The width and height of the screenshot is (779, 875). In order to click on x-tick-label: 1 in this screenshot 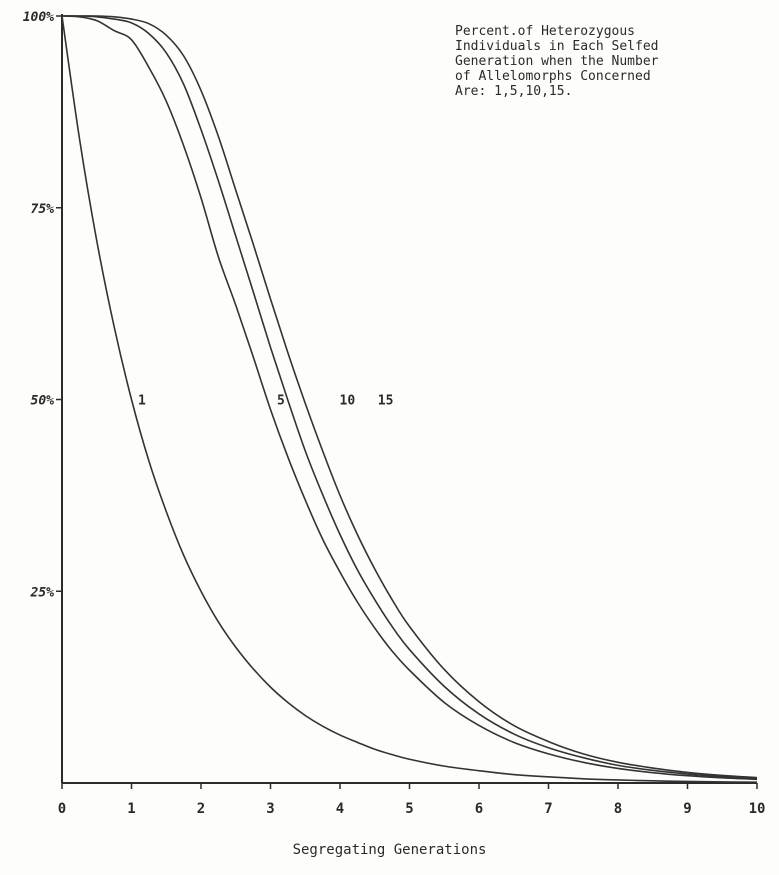, I will do `click(131, 809)`.